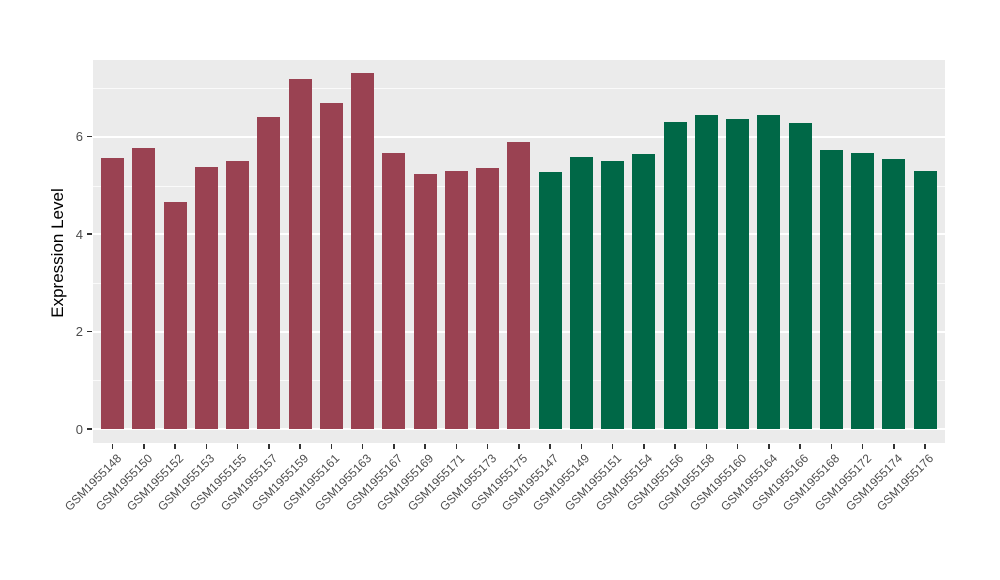 The width and height of the screenshot is (1000, 580). I want to click on y-axis-title: Expression Level, so click(57, 253).